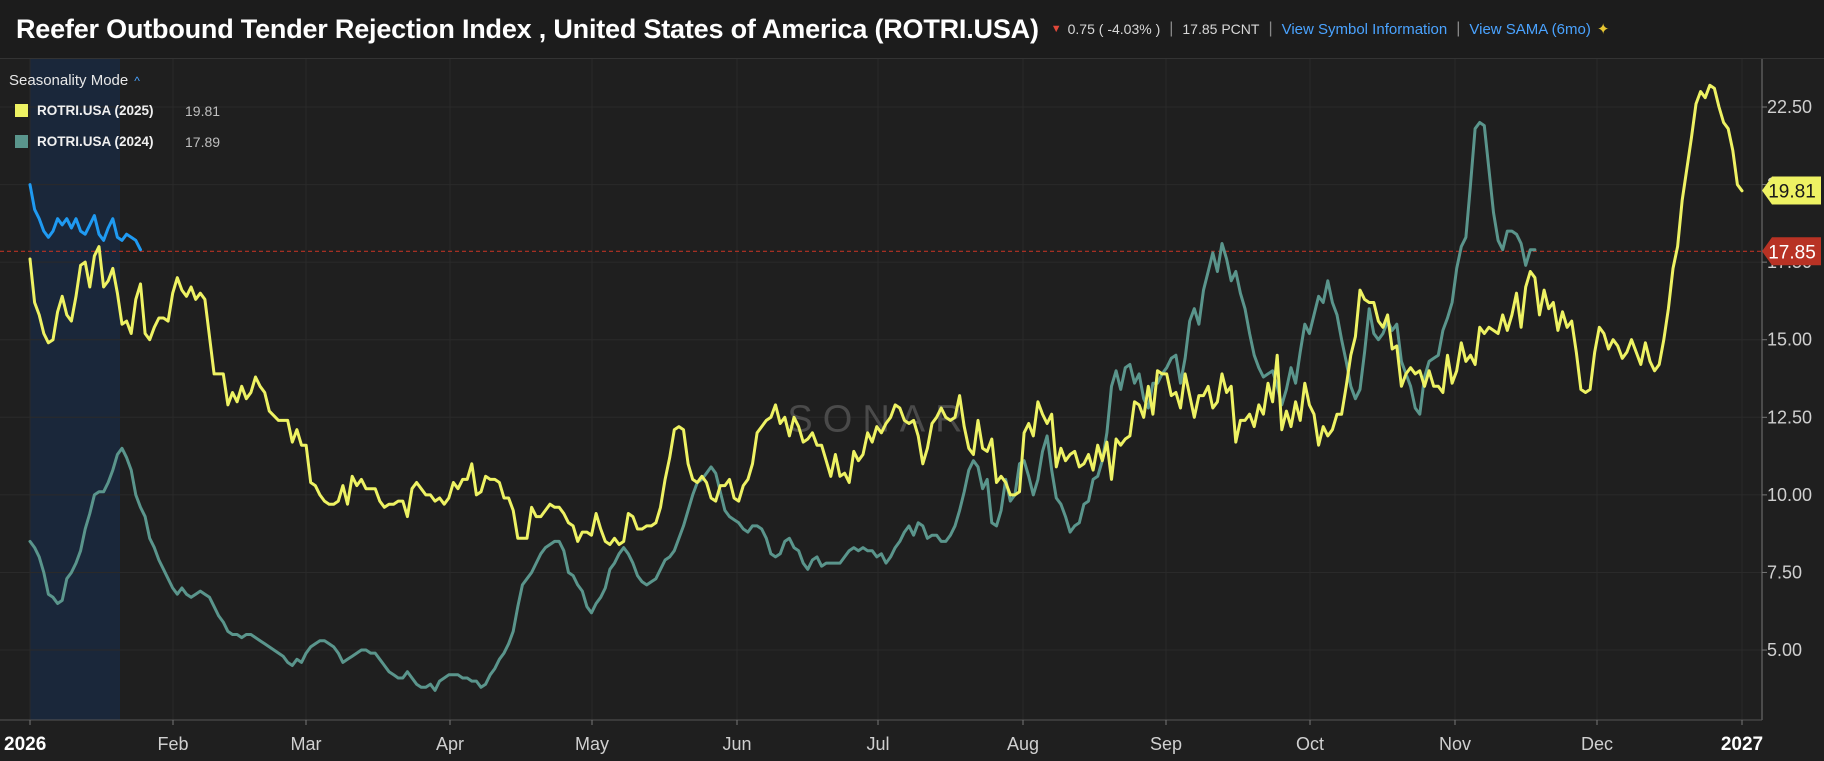 The height and width of the screenshot is (761, 1824). I want to click on last-value-label: 17.85, so click(1791, 251).